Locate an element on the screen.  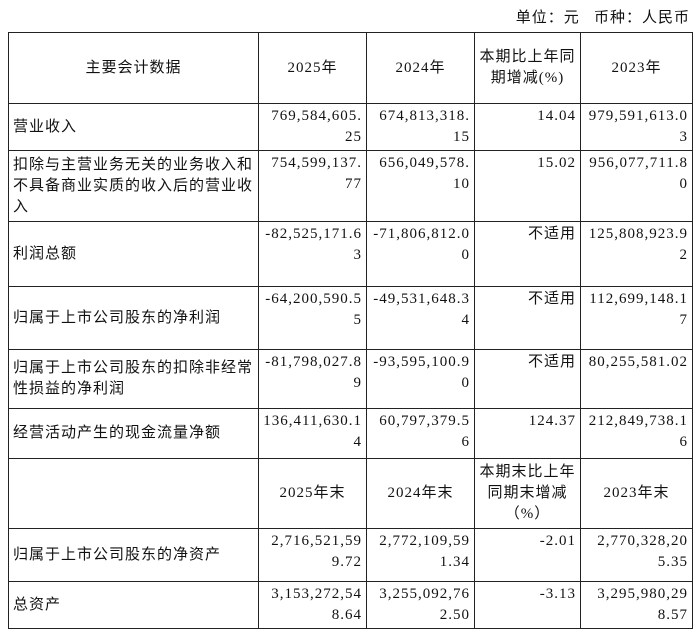
table-cell: 3,153,272,548.64 is located at coordinates (312, 605).